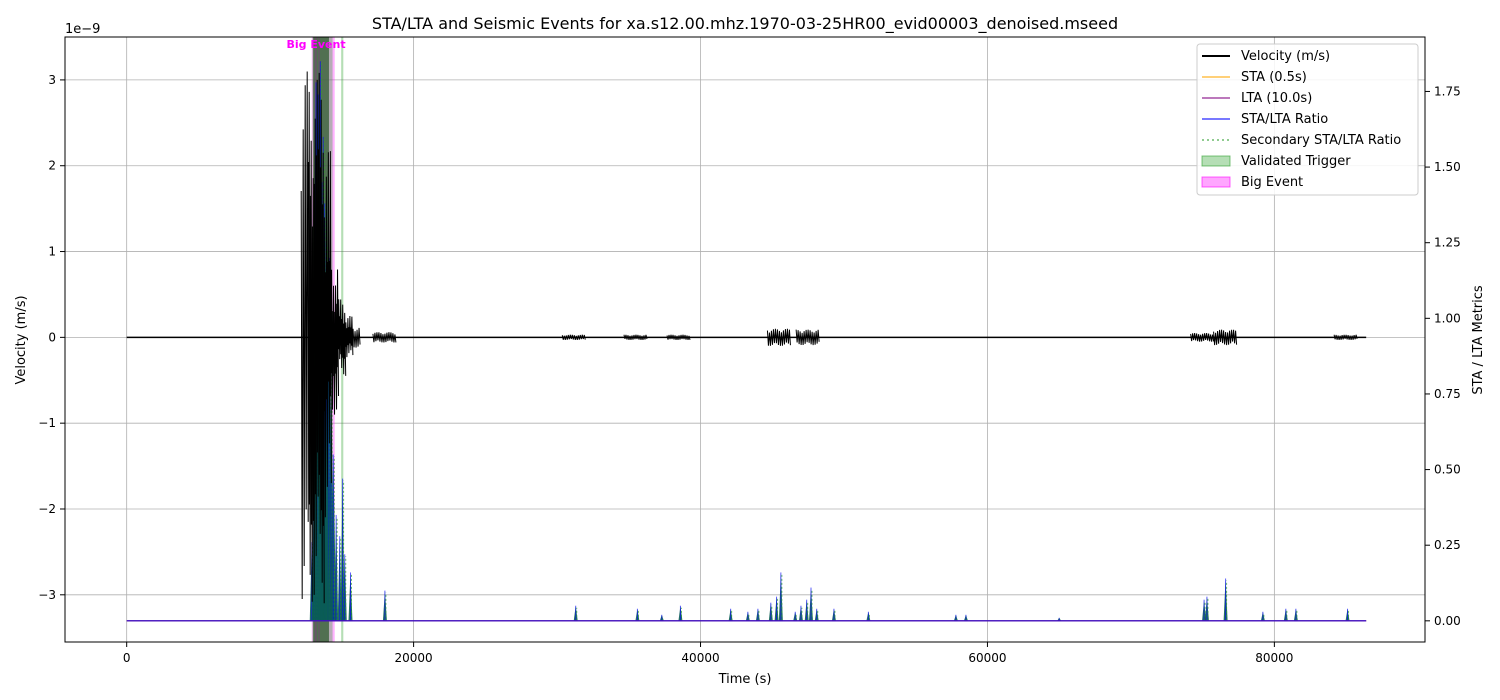 This screenshot has height=700, width=1500. What do you see at coordinates (1284, 119) in the screenshot?
I see `legend-label-3: STA/LTA Ratio` at bounding box center [1284, 119].